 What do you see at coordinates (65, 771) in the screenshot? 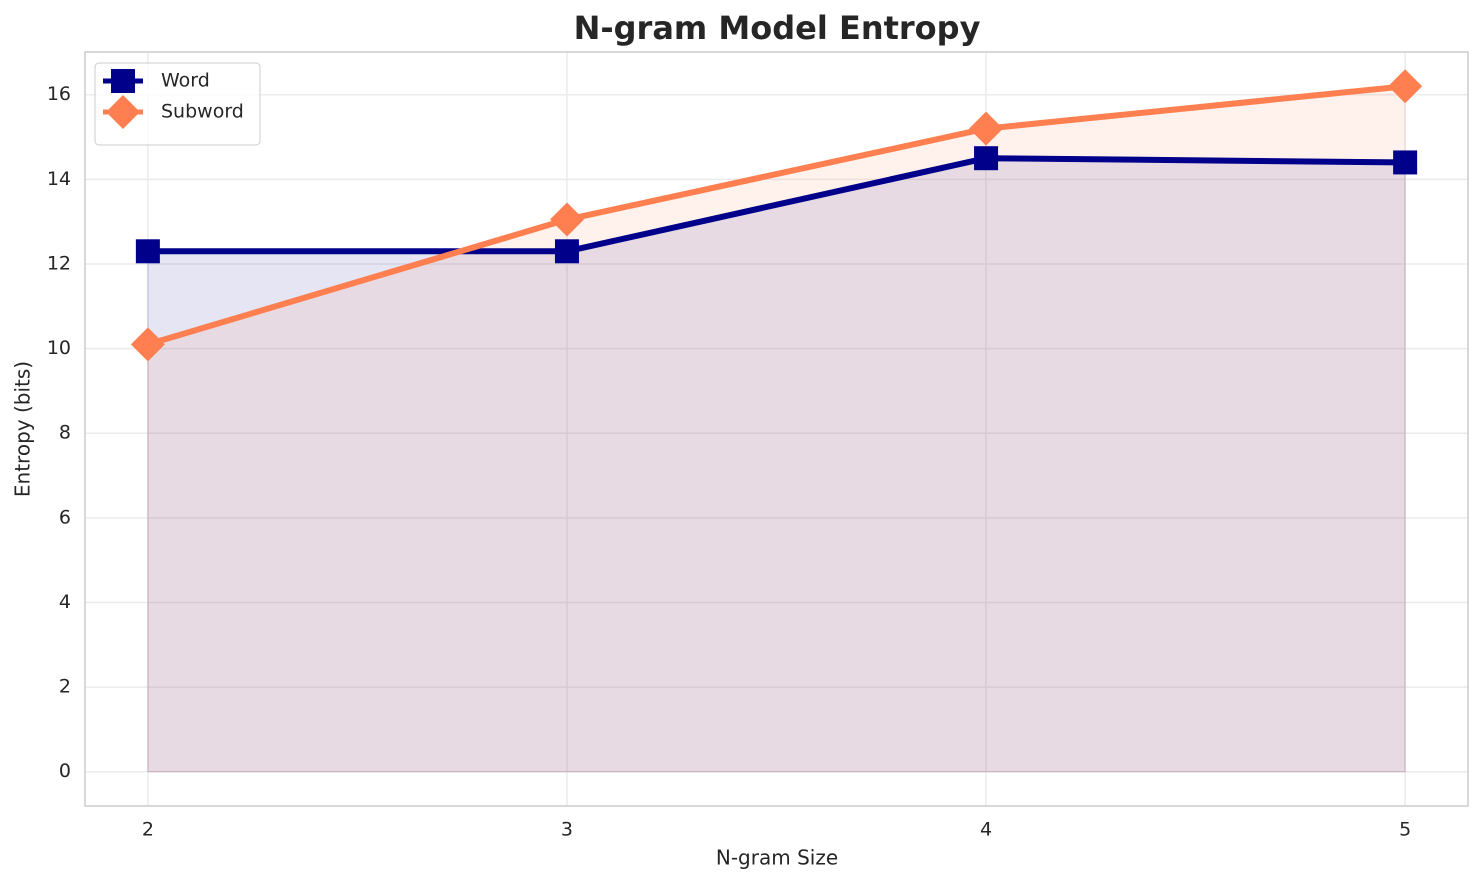
I see `y-tick-label: 0` at bounding box center [65, 771].